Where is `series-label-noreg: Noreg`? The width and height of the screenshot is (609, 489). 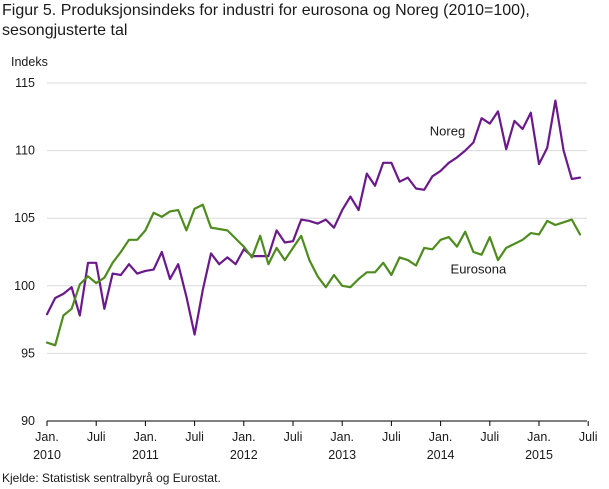
series-label-noreg: Noreg is located at coordinates (447, 131).